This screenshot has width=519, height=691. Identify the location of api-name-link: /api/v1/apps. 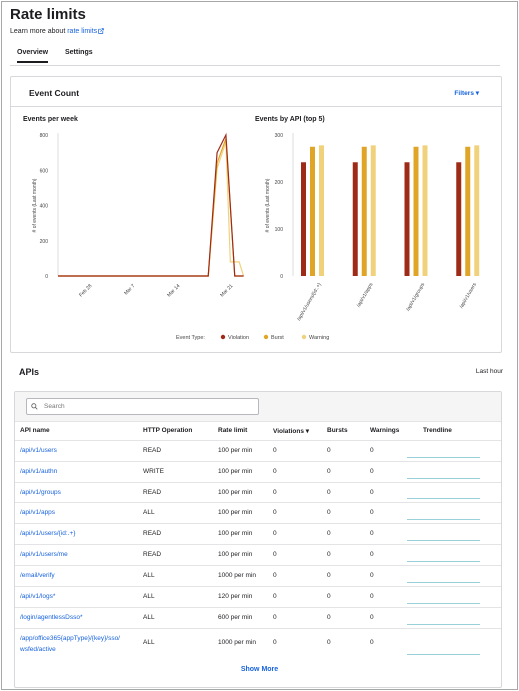
(38, 512).